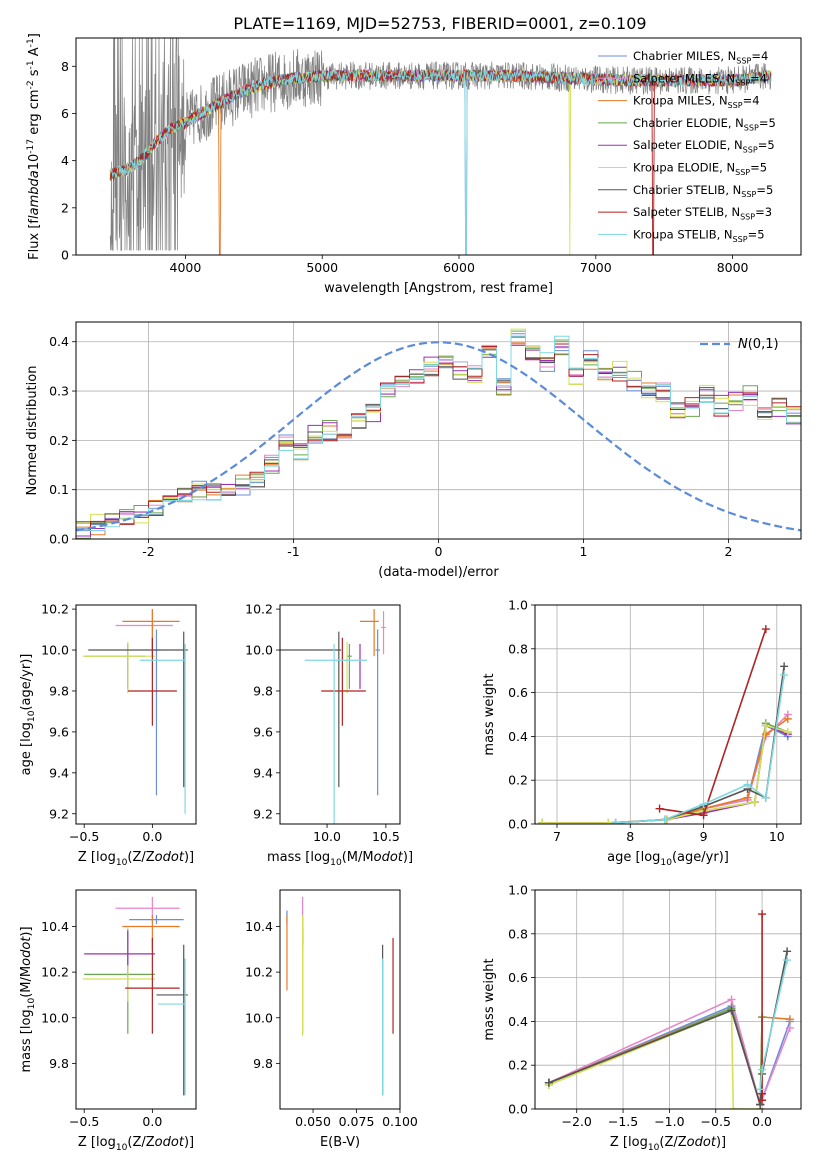  I want to click on y-tick-label: 4, so click(65, 160).